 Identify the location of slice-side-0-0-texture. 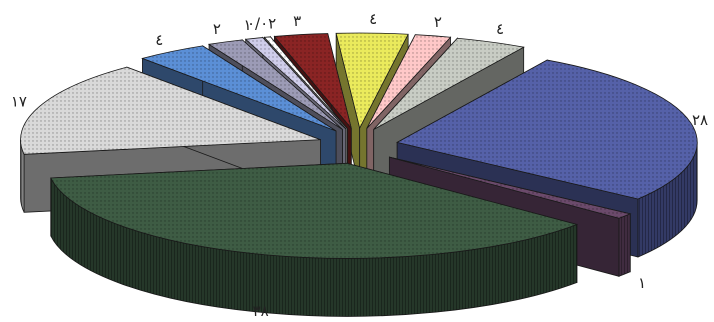
(668, 199).